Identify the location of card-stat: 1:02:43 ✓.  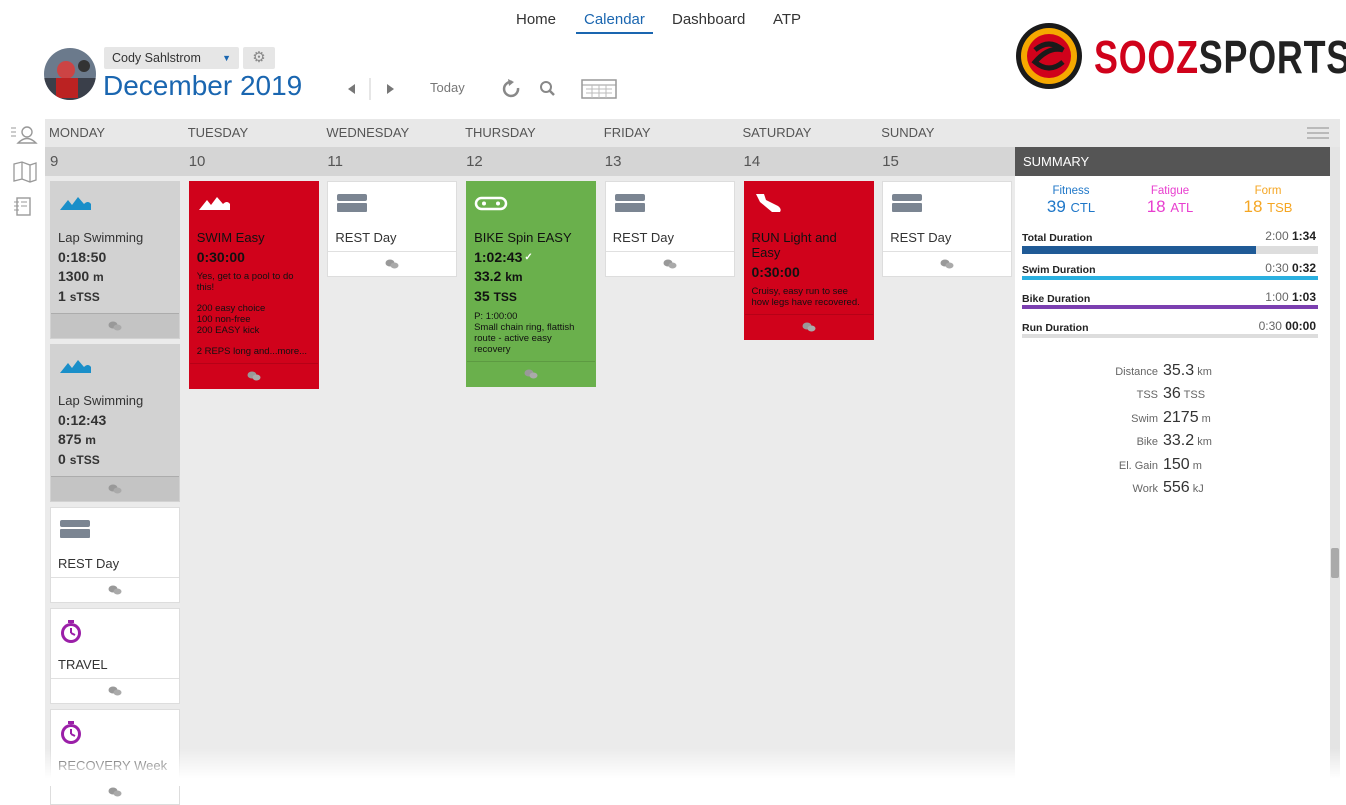
(531, 257).